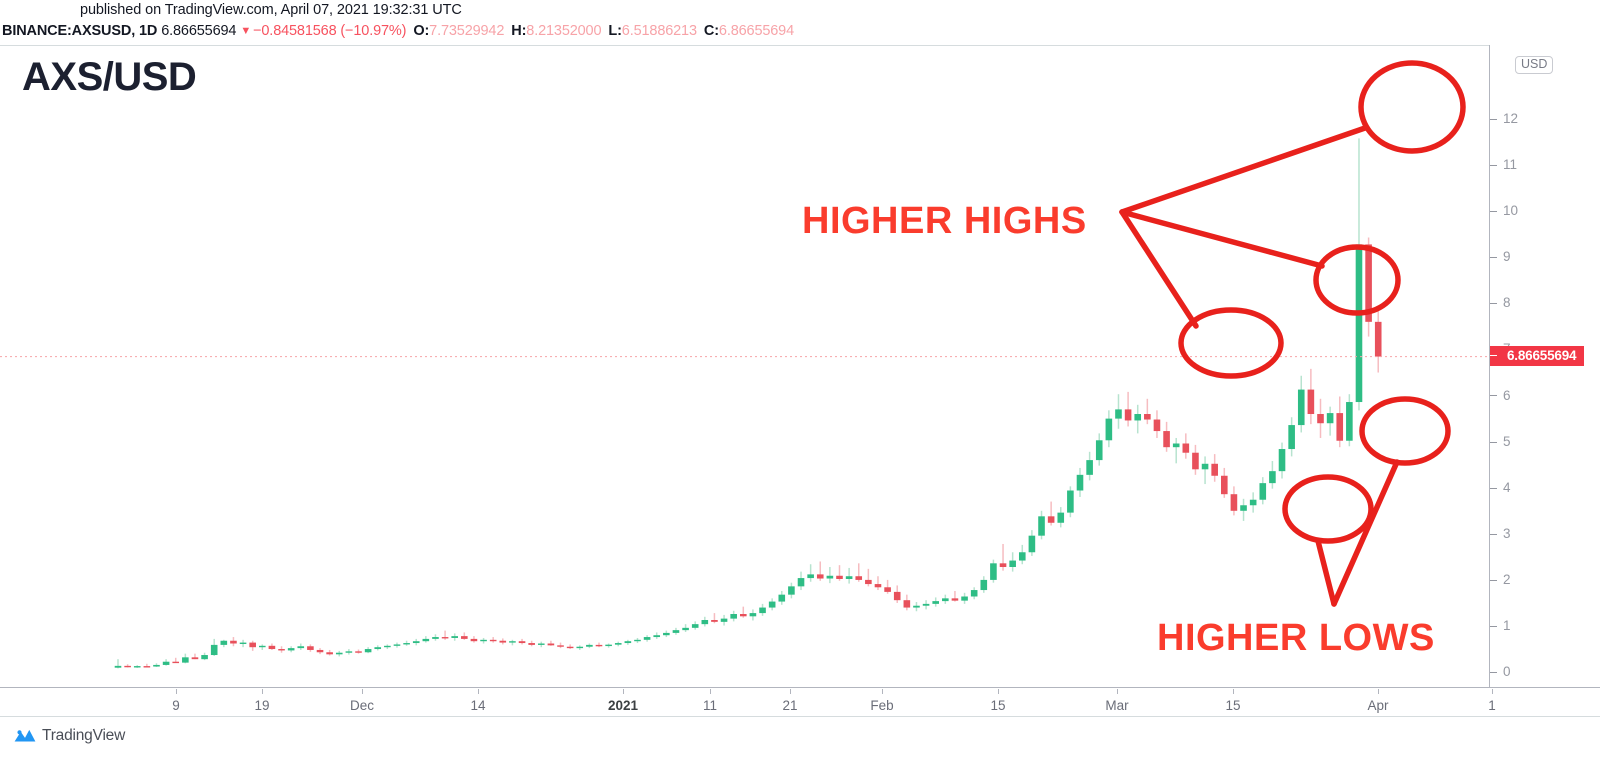 This screenshot has width=1600, height=768. I want to click on mountain-icon, so click(25, 735).